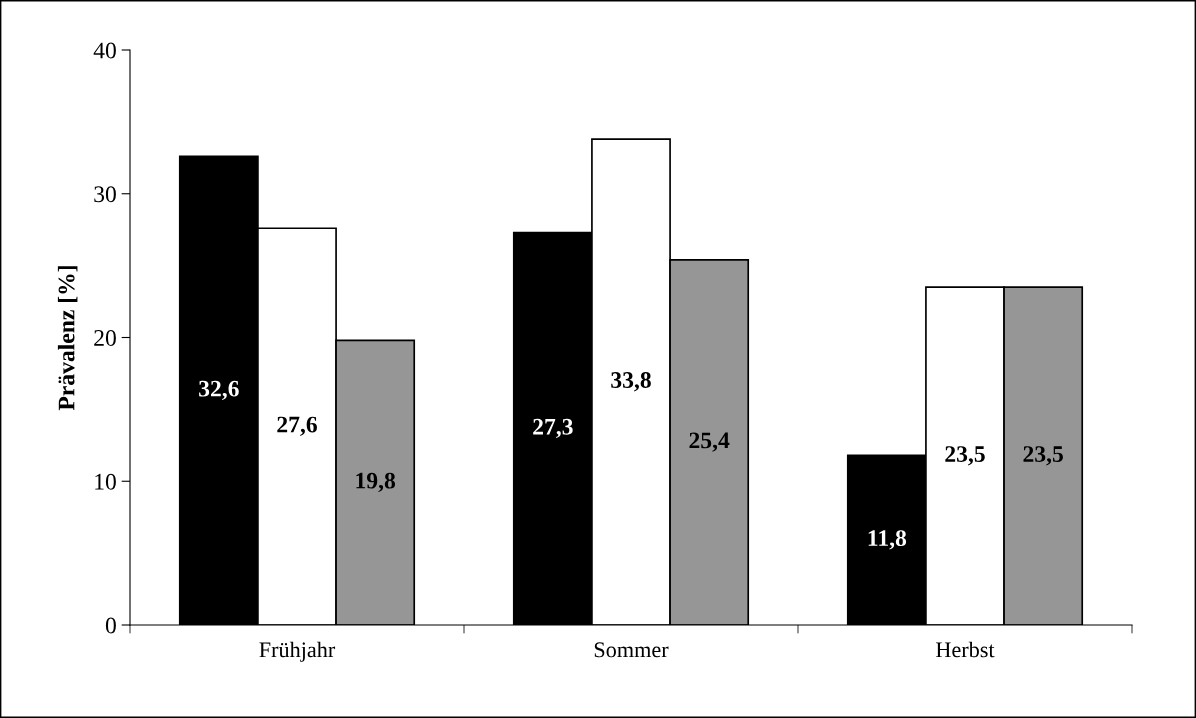 This screenshot has height=718, width=1196. I want to click on data-label: 27,6, so click(297, 426).